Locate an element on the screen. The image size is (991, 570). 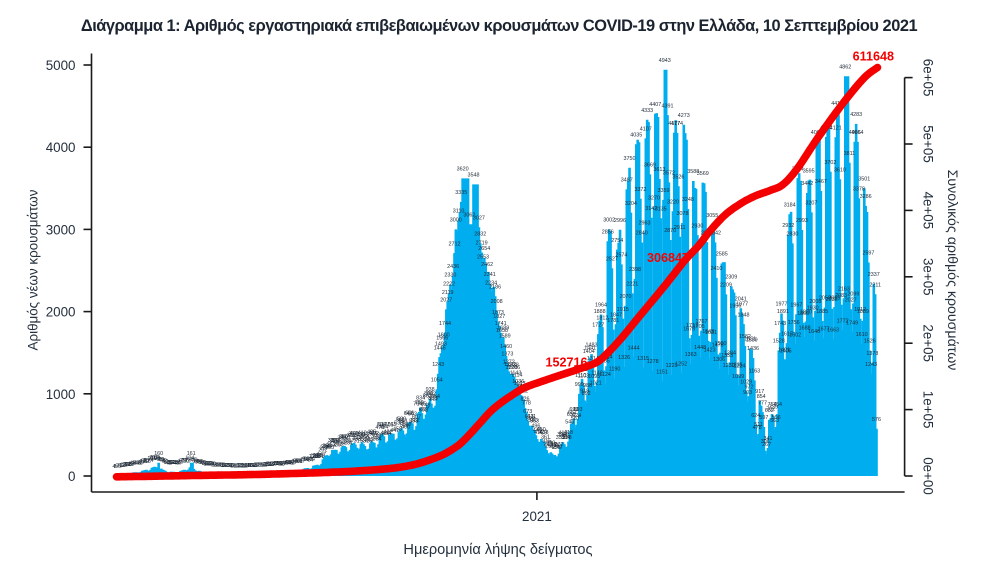
svg-text: 49 is located at coordinates (141, 463).